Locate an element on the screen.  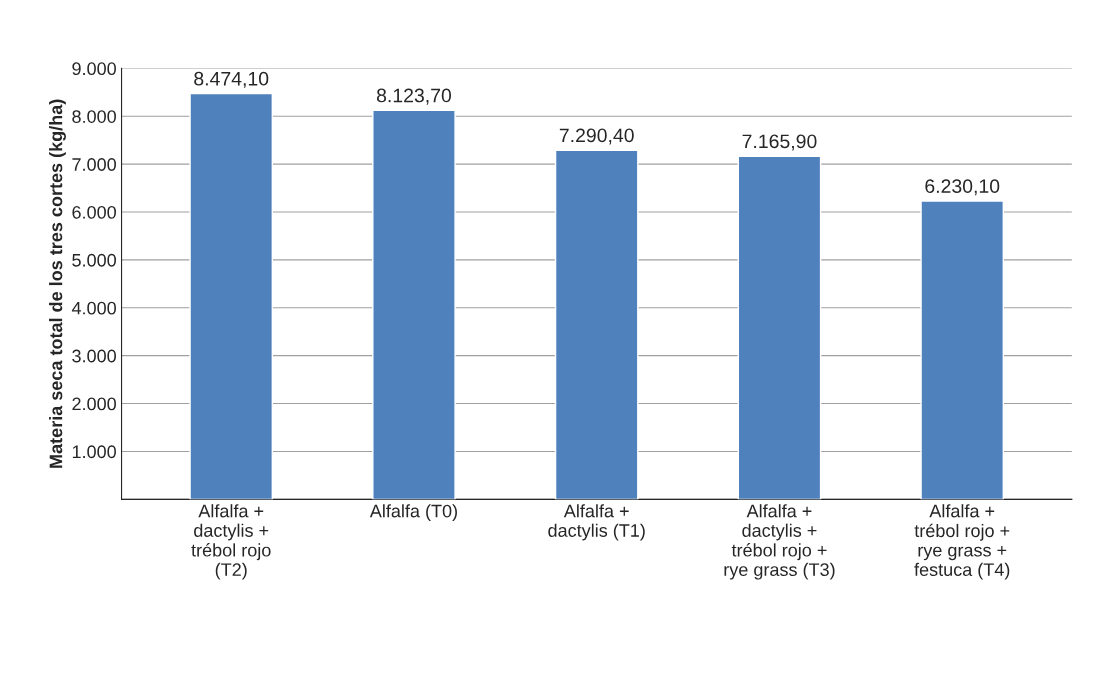
y-tick-label: 6.000 is located at coordinates (94, 212).